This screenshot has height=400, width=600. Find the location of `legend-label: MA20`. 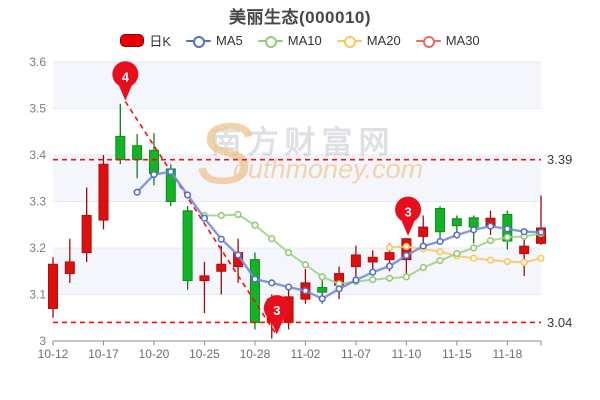

legend-label: MA20 is located at coordinates (383, 40).